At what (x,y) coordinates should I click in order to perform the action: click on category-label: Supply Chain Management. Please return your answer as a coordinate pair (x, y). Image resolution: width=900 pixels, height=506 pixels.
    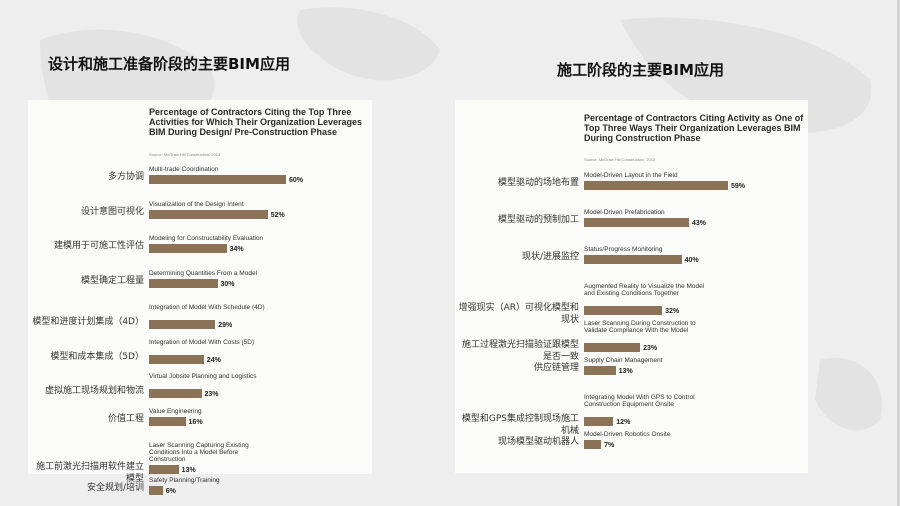
    Looking at the image, I should click on (623, 360).